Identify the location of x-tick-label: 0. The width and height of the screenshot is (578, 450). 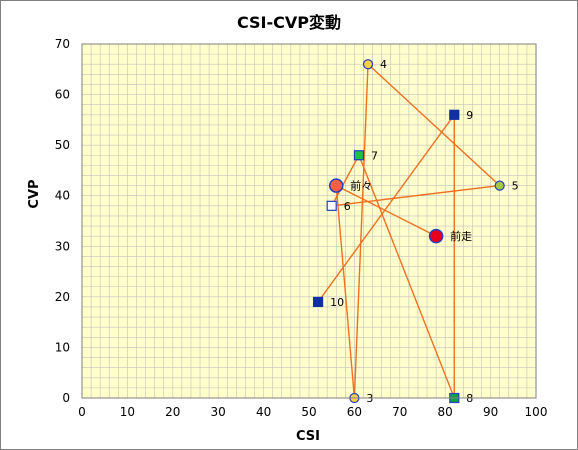
(82, 412).